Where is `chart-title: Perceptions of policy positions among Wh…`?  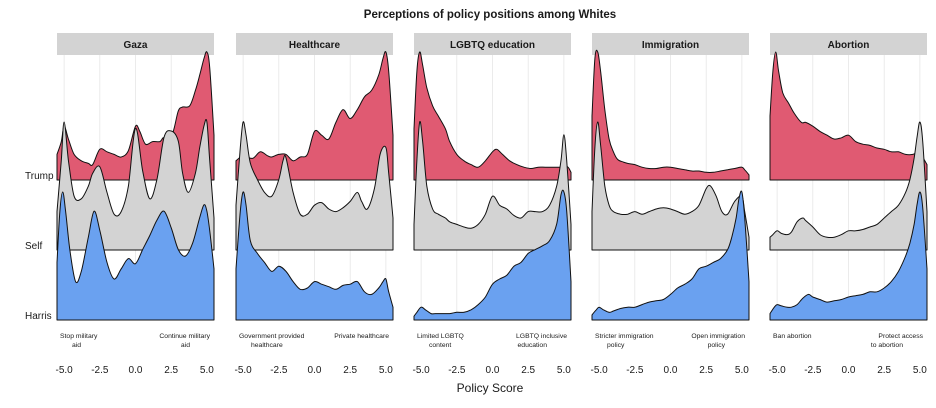
chart-title: Perceptions of policy positions among Wh… is located at coordinates (490, 15).